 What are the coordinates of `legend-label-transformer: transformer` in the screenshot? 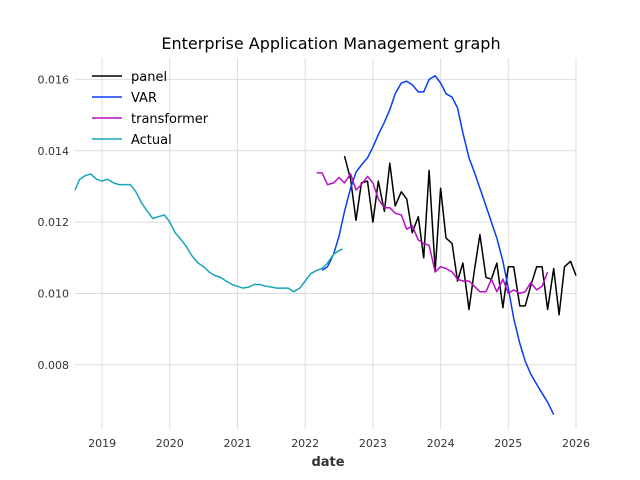 It's located at (170, 119).